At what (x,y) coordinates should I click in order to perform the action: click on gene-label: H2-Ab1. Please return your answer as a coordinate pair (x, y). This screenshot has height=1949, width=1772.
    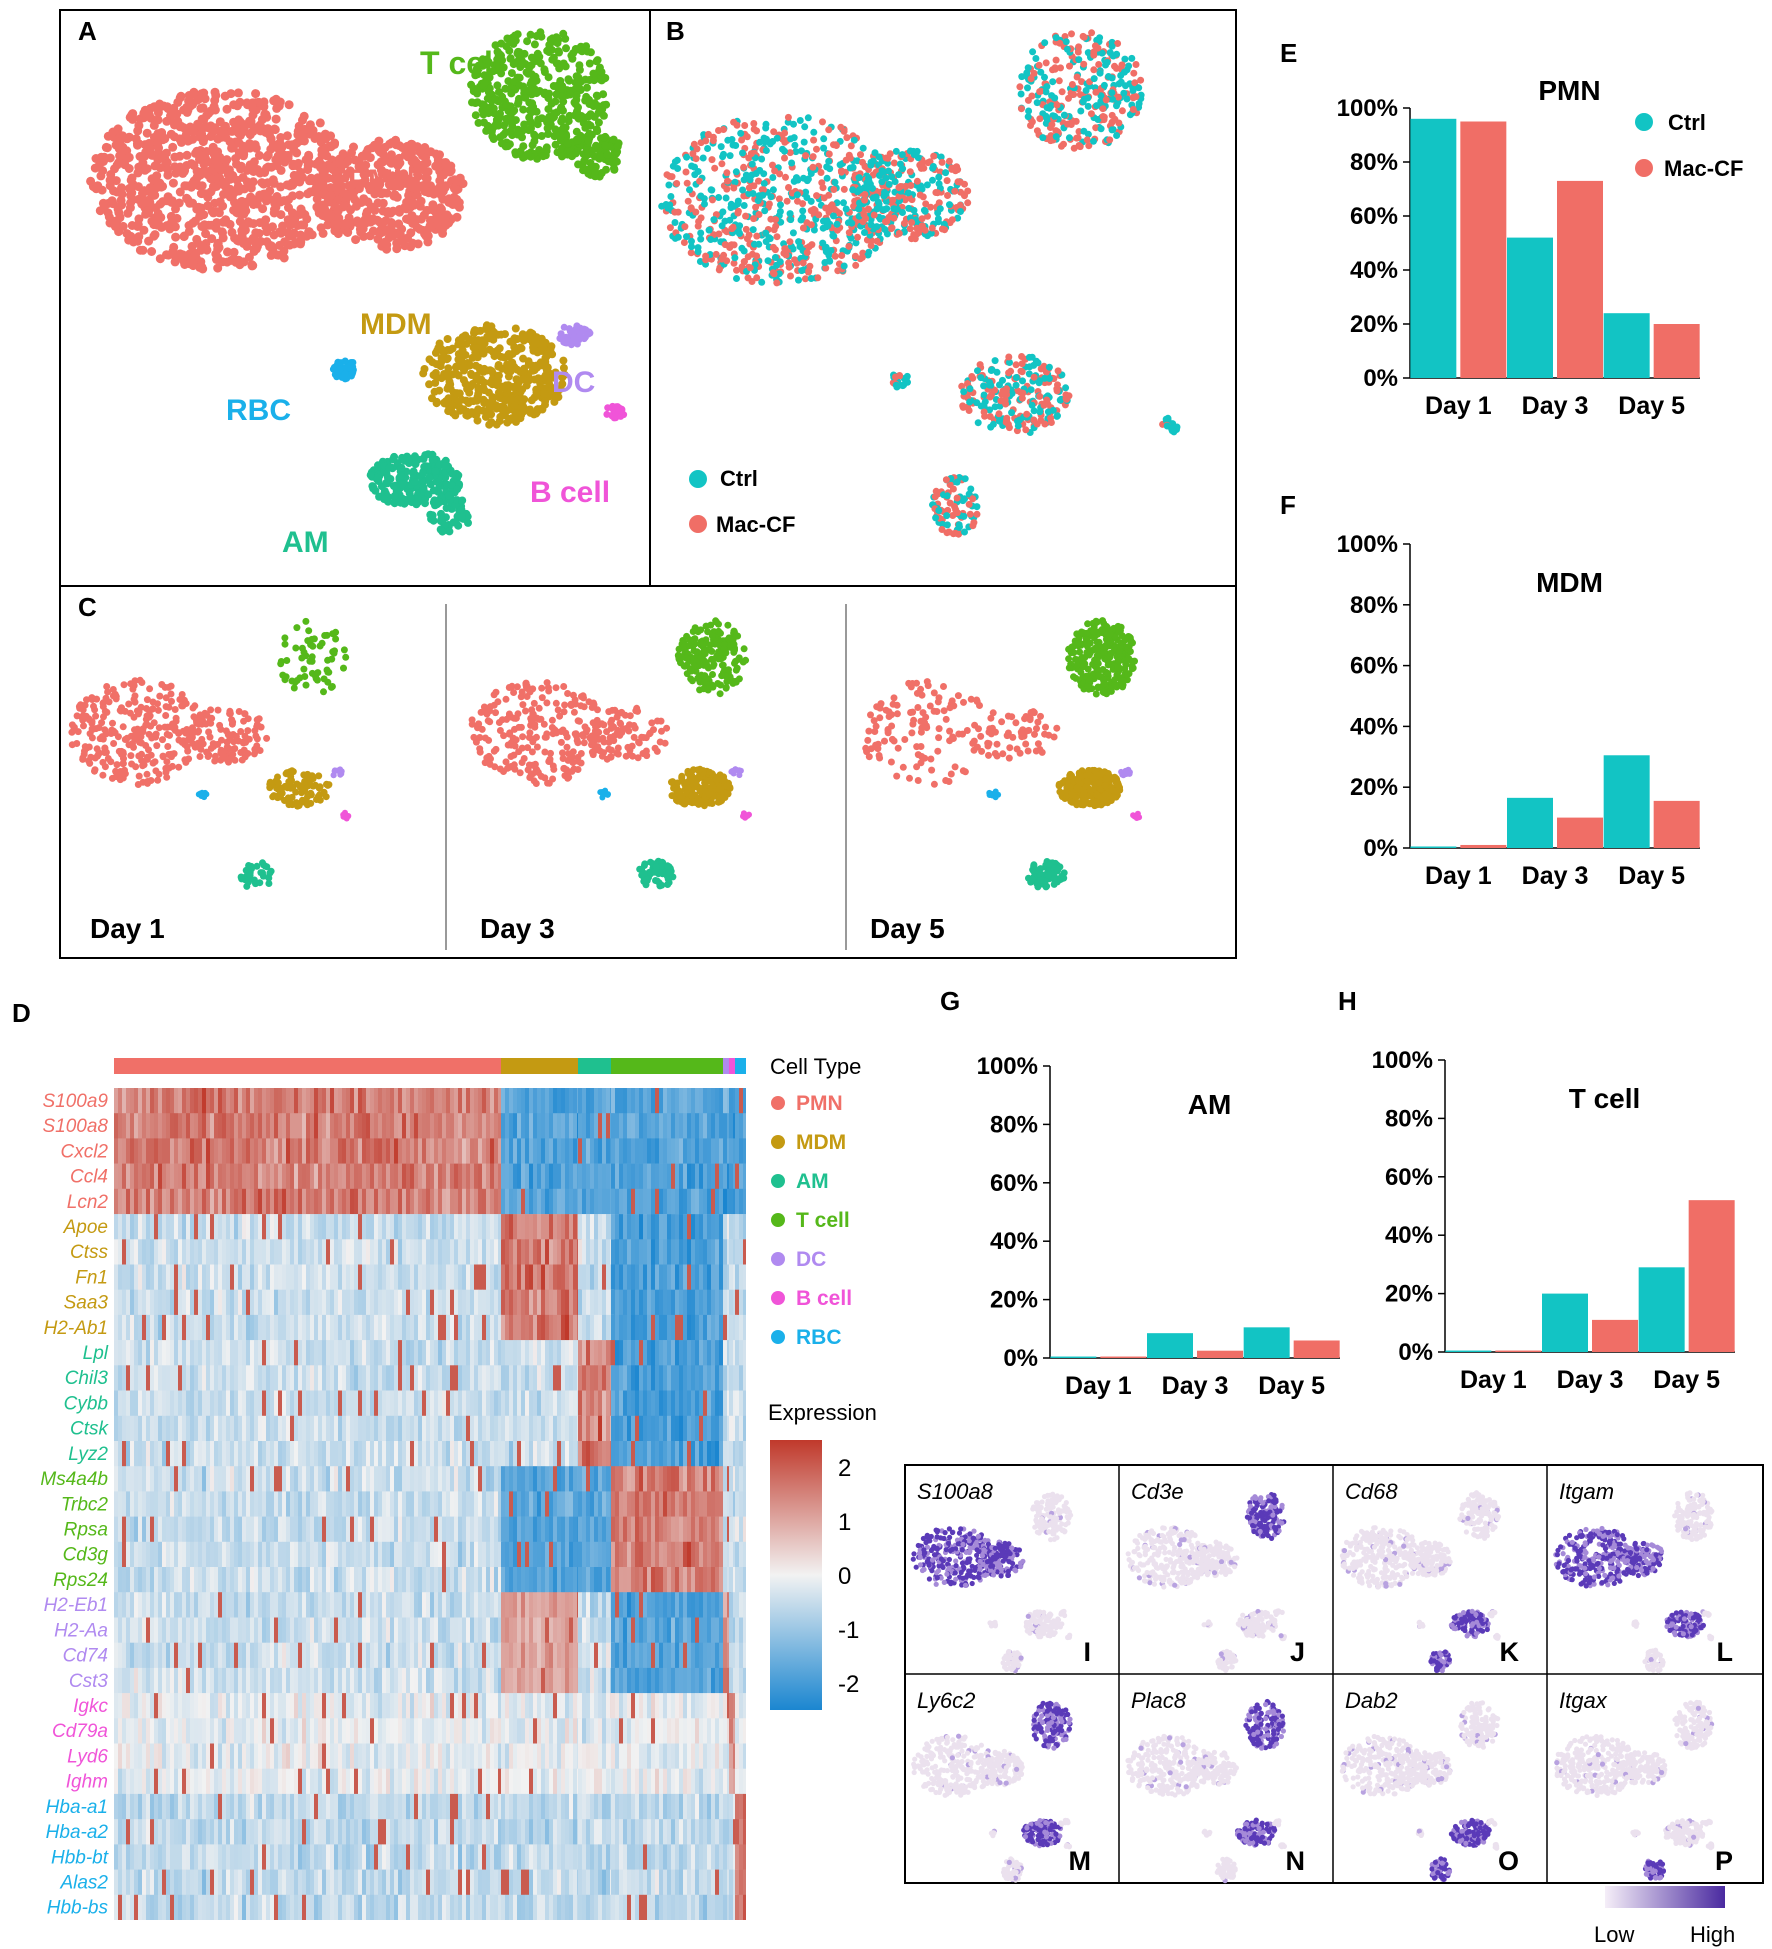
    Looking at the image, I should click on (76, 1328).